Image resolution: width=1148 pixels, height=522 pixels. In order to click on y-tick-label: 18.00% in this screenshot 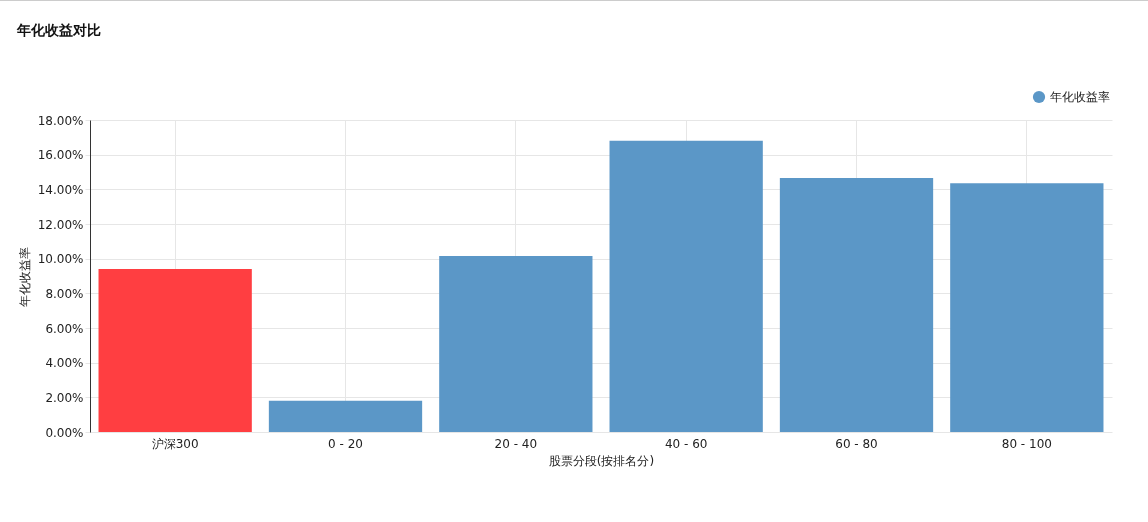, I will do `click(60, 120)`.